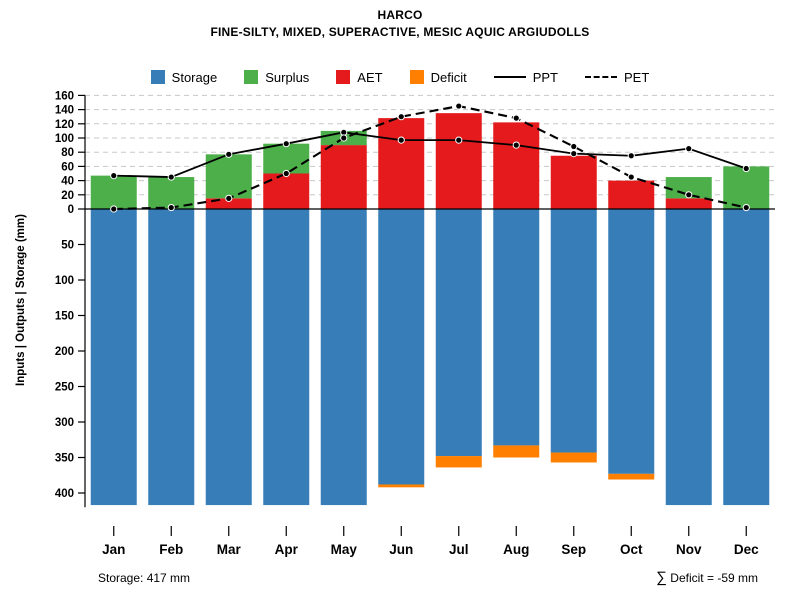 The image size is (800, 600). I want to click on svg-text: 80, so click(67, 153).